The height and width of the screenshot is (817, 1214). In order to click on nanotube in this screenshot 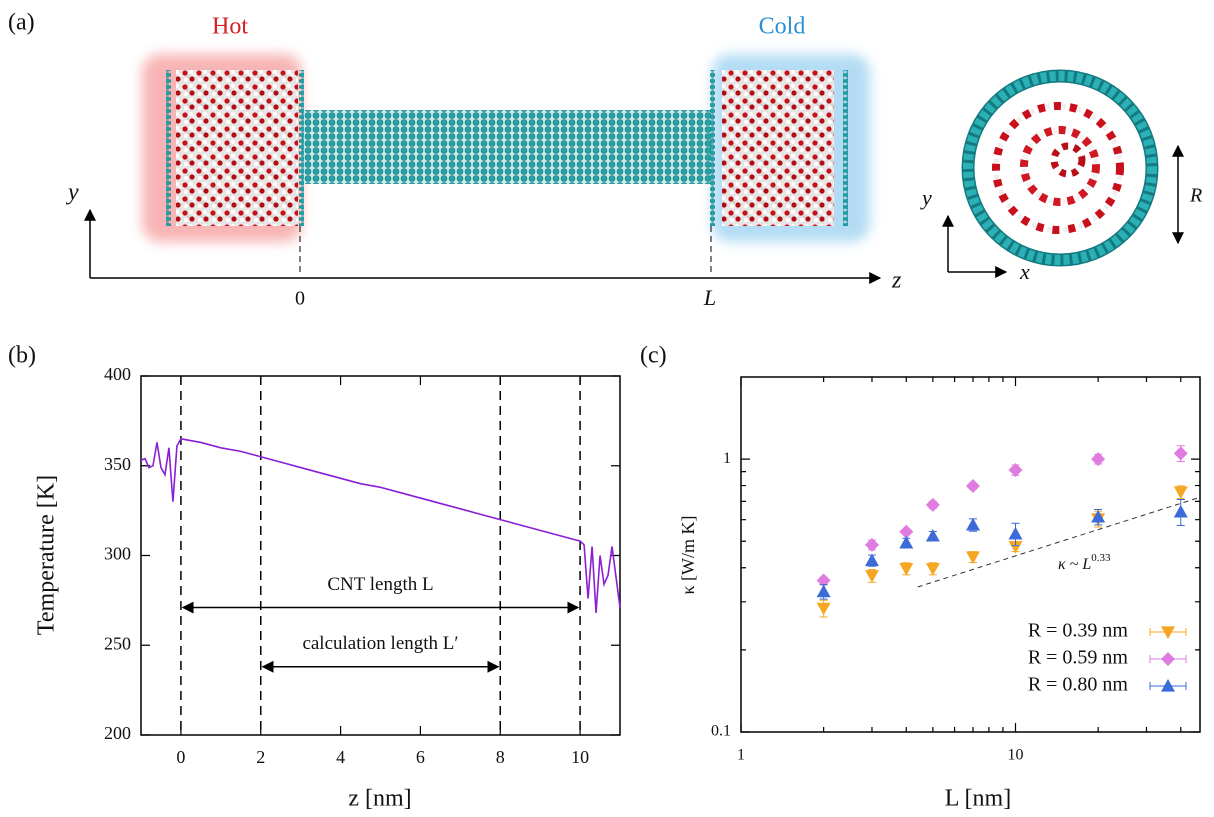, I will do `click(507, 147)`.